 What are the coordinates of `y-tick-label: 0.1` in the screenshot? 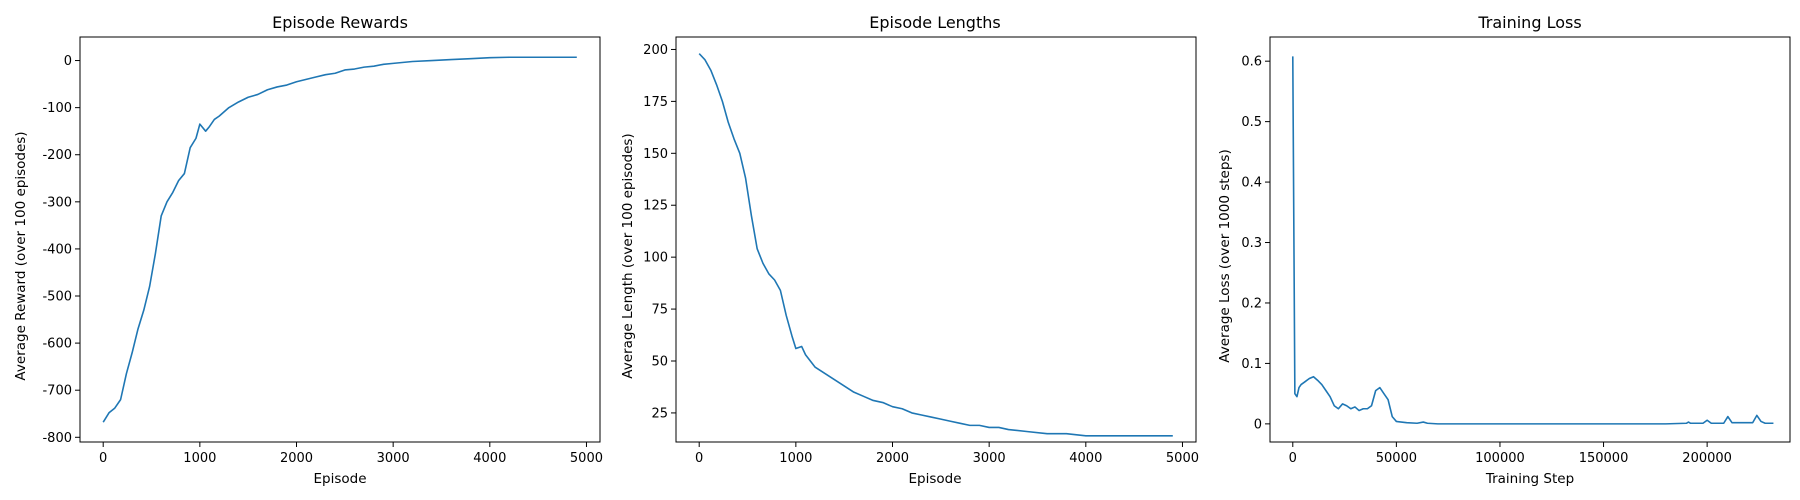 It's located at (1251, 364).